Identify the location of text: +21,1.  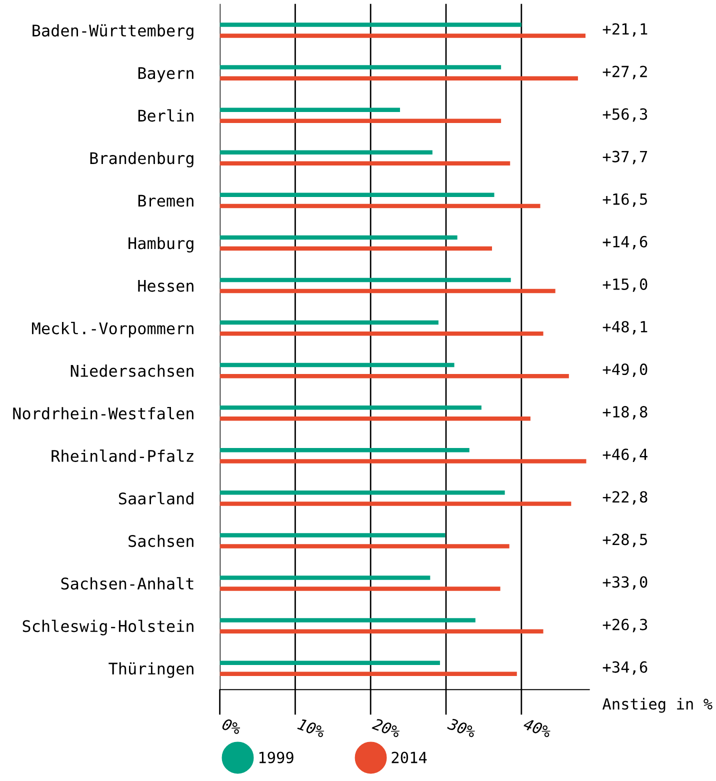
(625, 30).